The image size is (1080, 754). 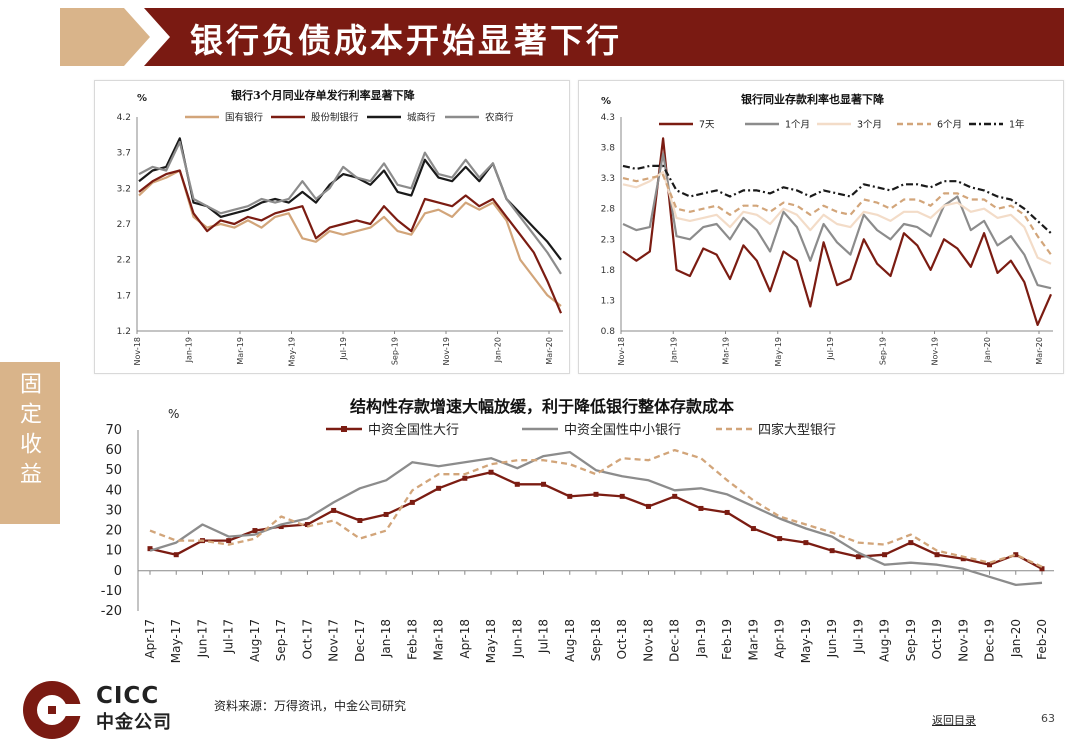 What do you see at coordinates (118, 571) in the screenshot?
I see `y-tick-label: 0` at bounding box center [118, 571].